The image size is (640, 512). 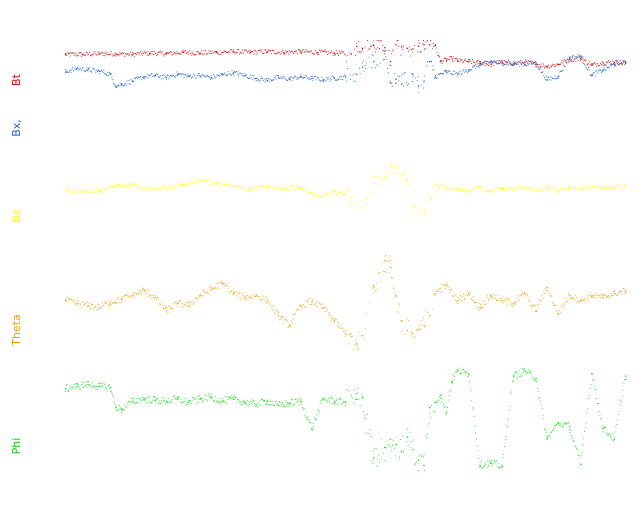 What do you see at coordinates (16, 216) in the screenshot?
I see `panel-label-bz: Bz` at bounding box center [16, 216].